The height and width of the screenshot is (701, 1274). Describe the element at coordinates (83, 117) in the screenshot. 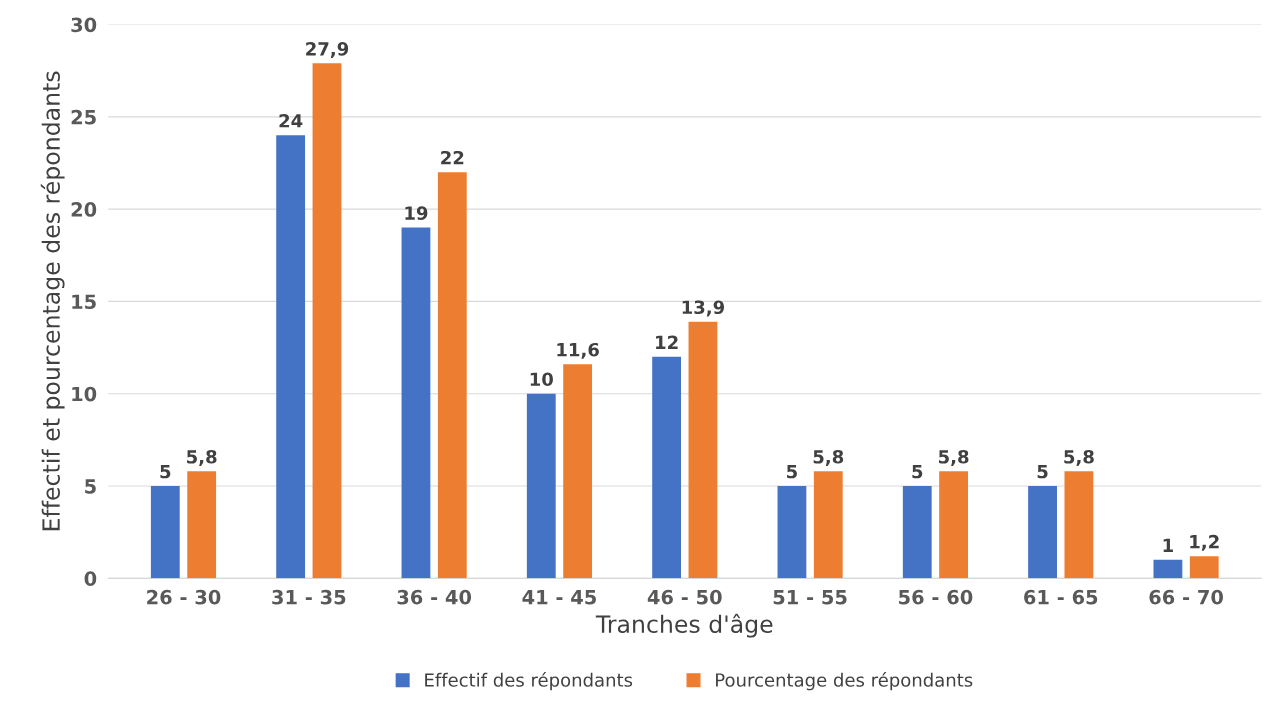

I see `y-tick-label: 25` at that location.